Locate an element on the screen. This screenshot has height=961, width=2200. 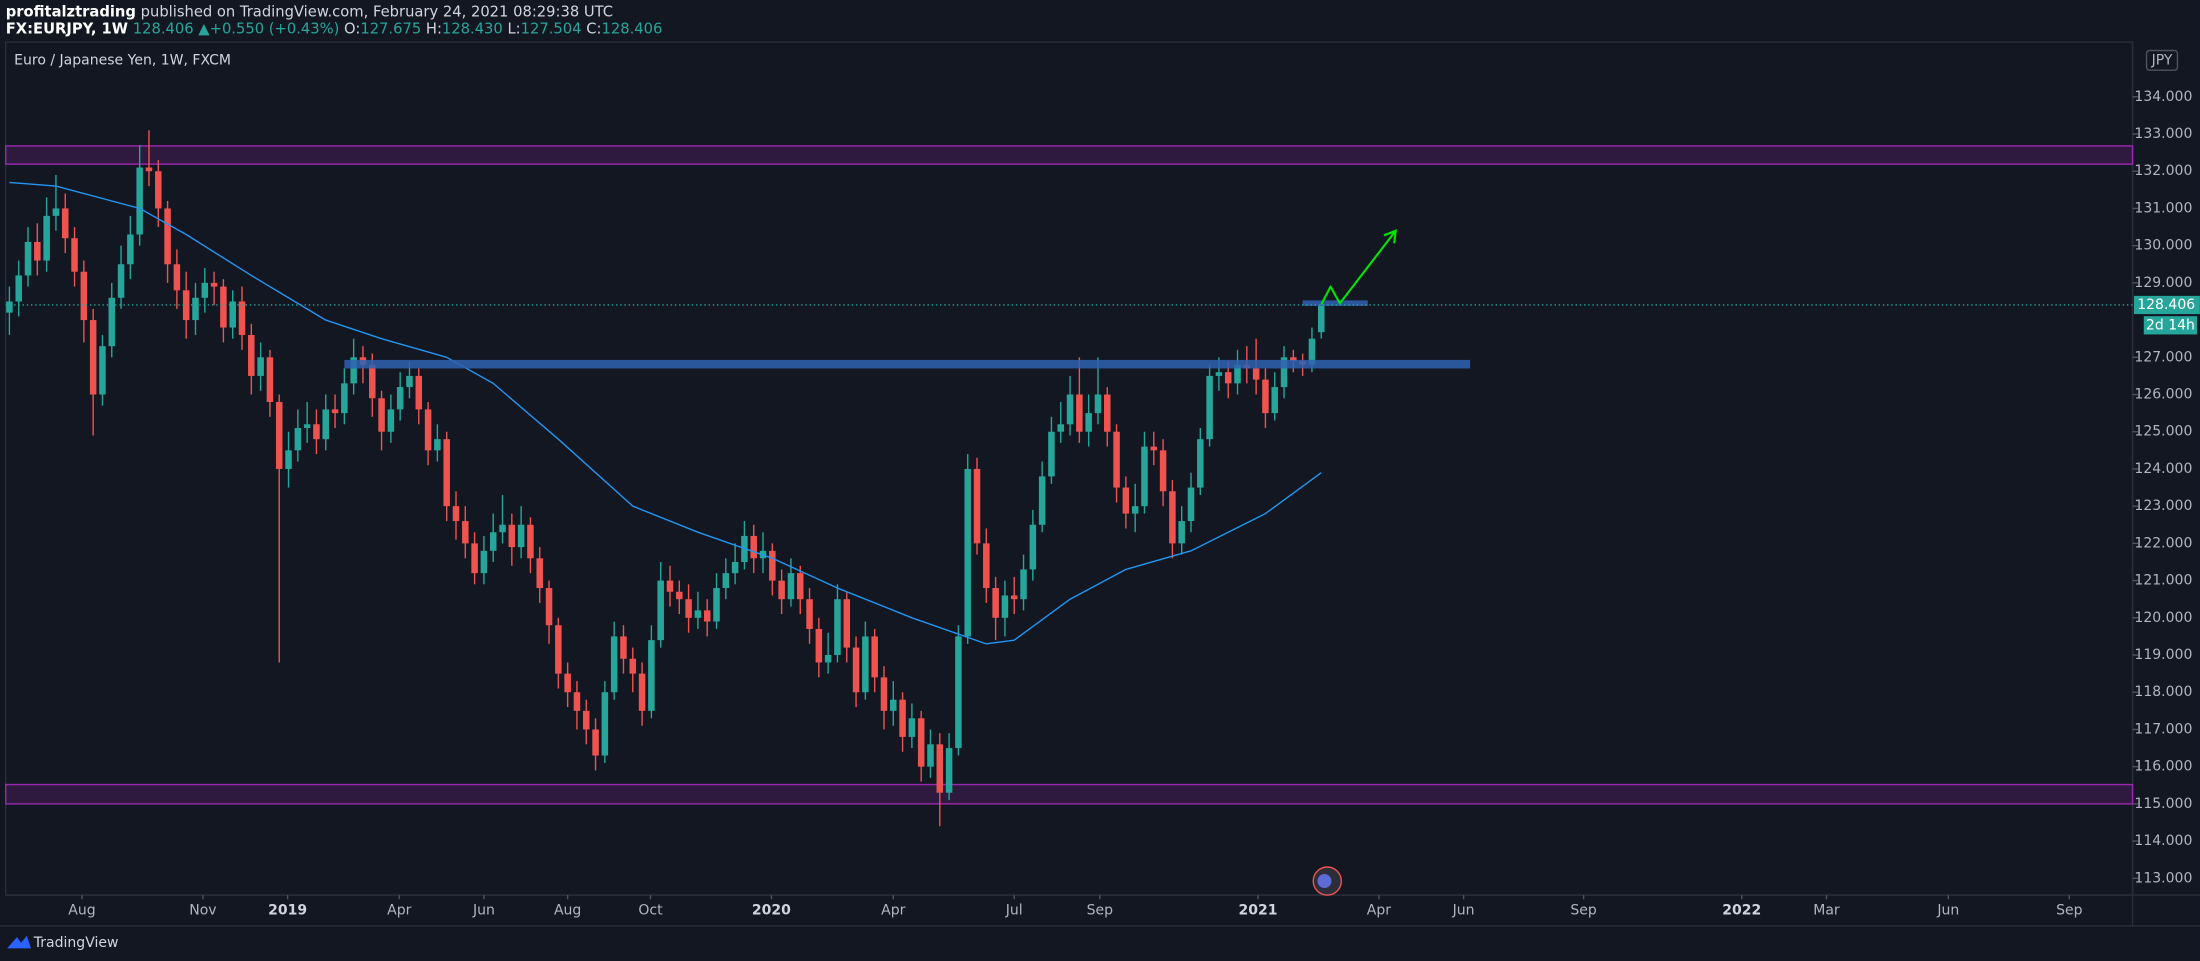
brand: TradingView is located at coordinates (76, 943).